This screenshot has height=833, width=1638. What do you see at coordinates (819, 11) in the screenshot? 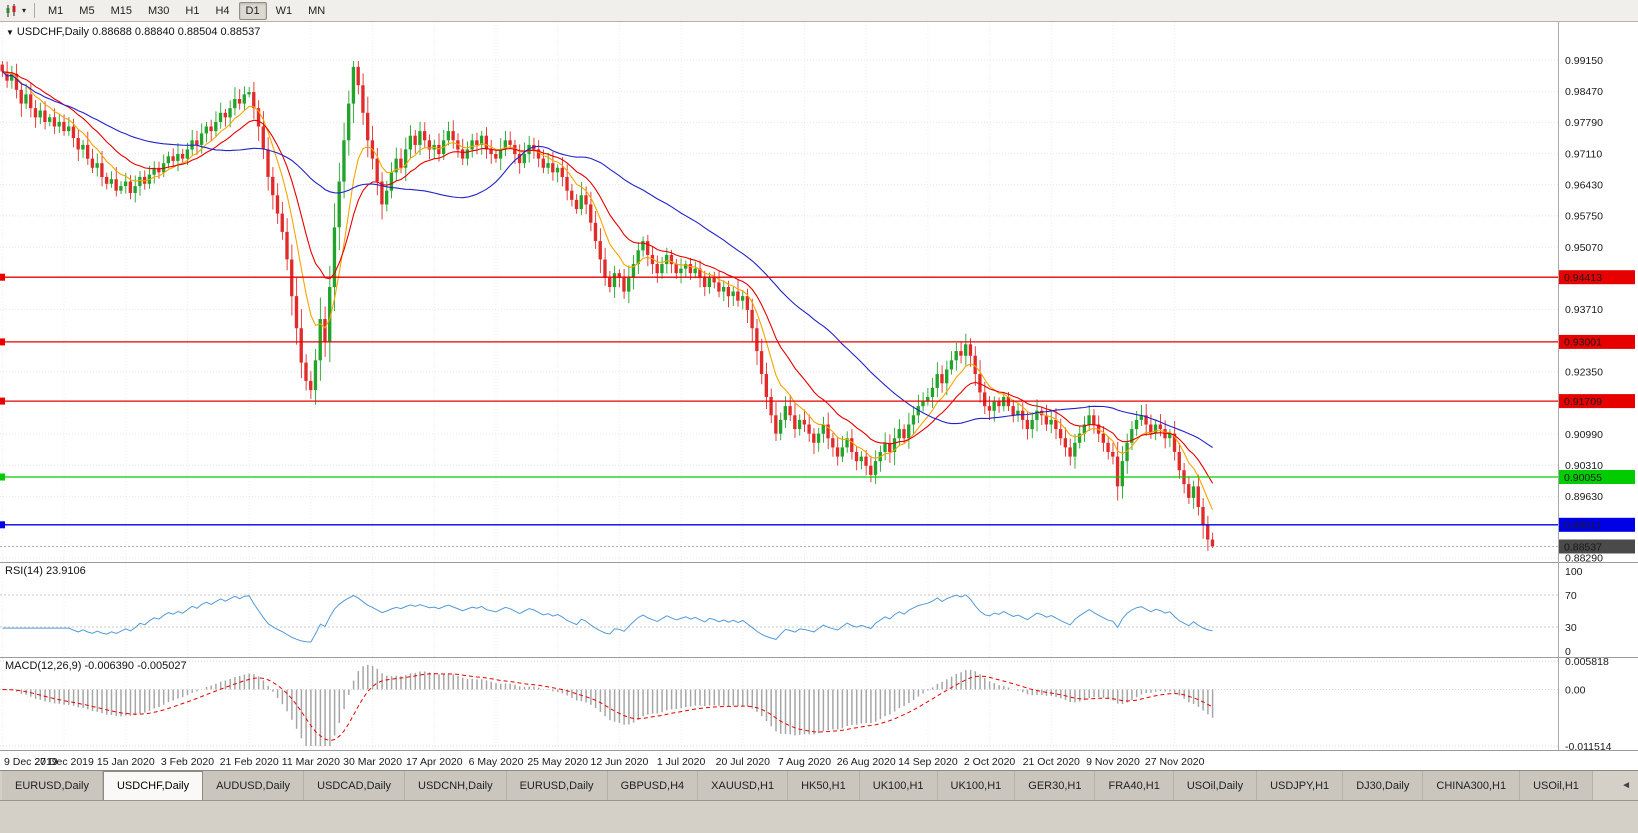
I see `timeframe-toolbar: ▾ M1 M5 M15 M30 H1 H4 D1 W1 MN` at bounding box center [819, 11].